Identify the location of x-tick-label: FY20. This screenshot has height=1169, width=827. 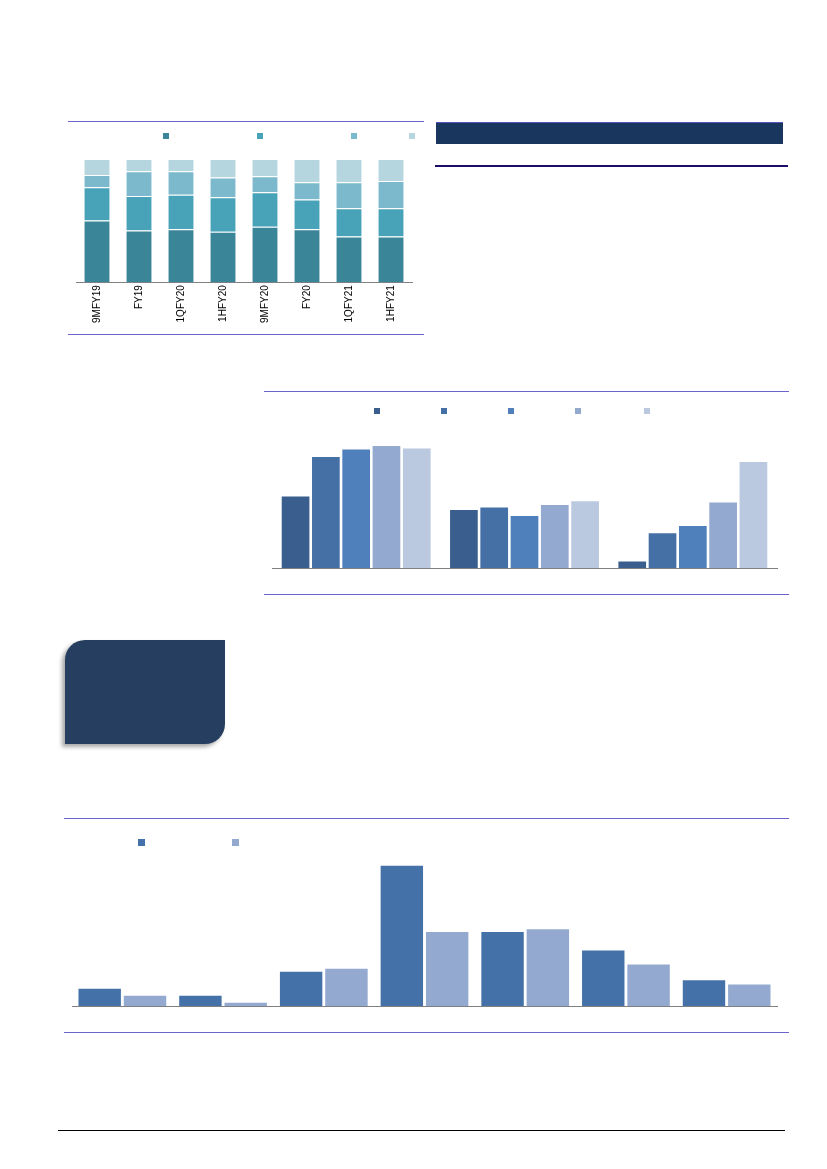
(306, 297).